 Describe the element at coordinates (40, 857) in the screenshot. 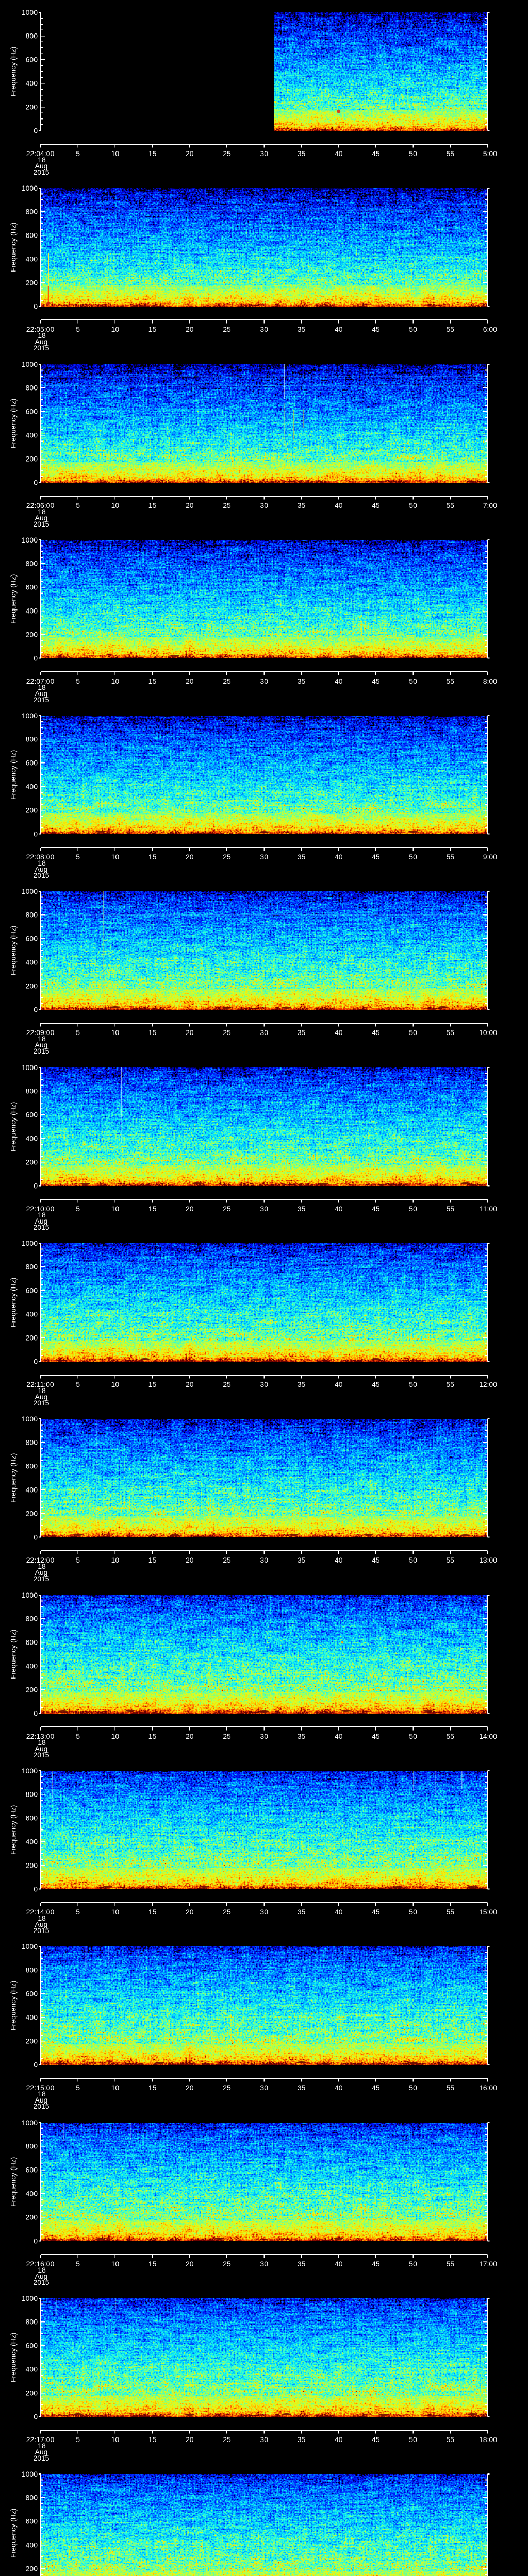

I see `svg-text: 22:08:00` at that location.